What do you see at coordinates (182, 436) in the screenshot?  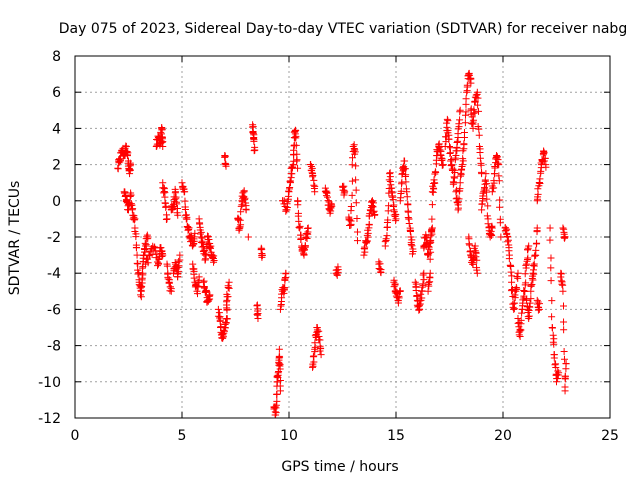 I see `x-tick-label: 5` at bounding box center [182, 436].